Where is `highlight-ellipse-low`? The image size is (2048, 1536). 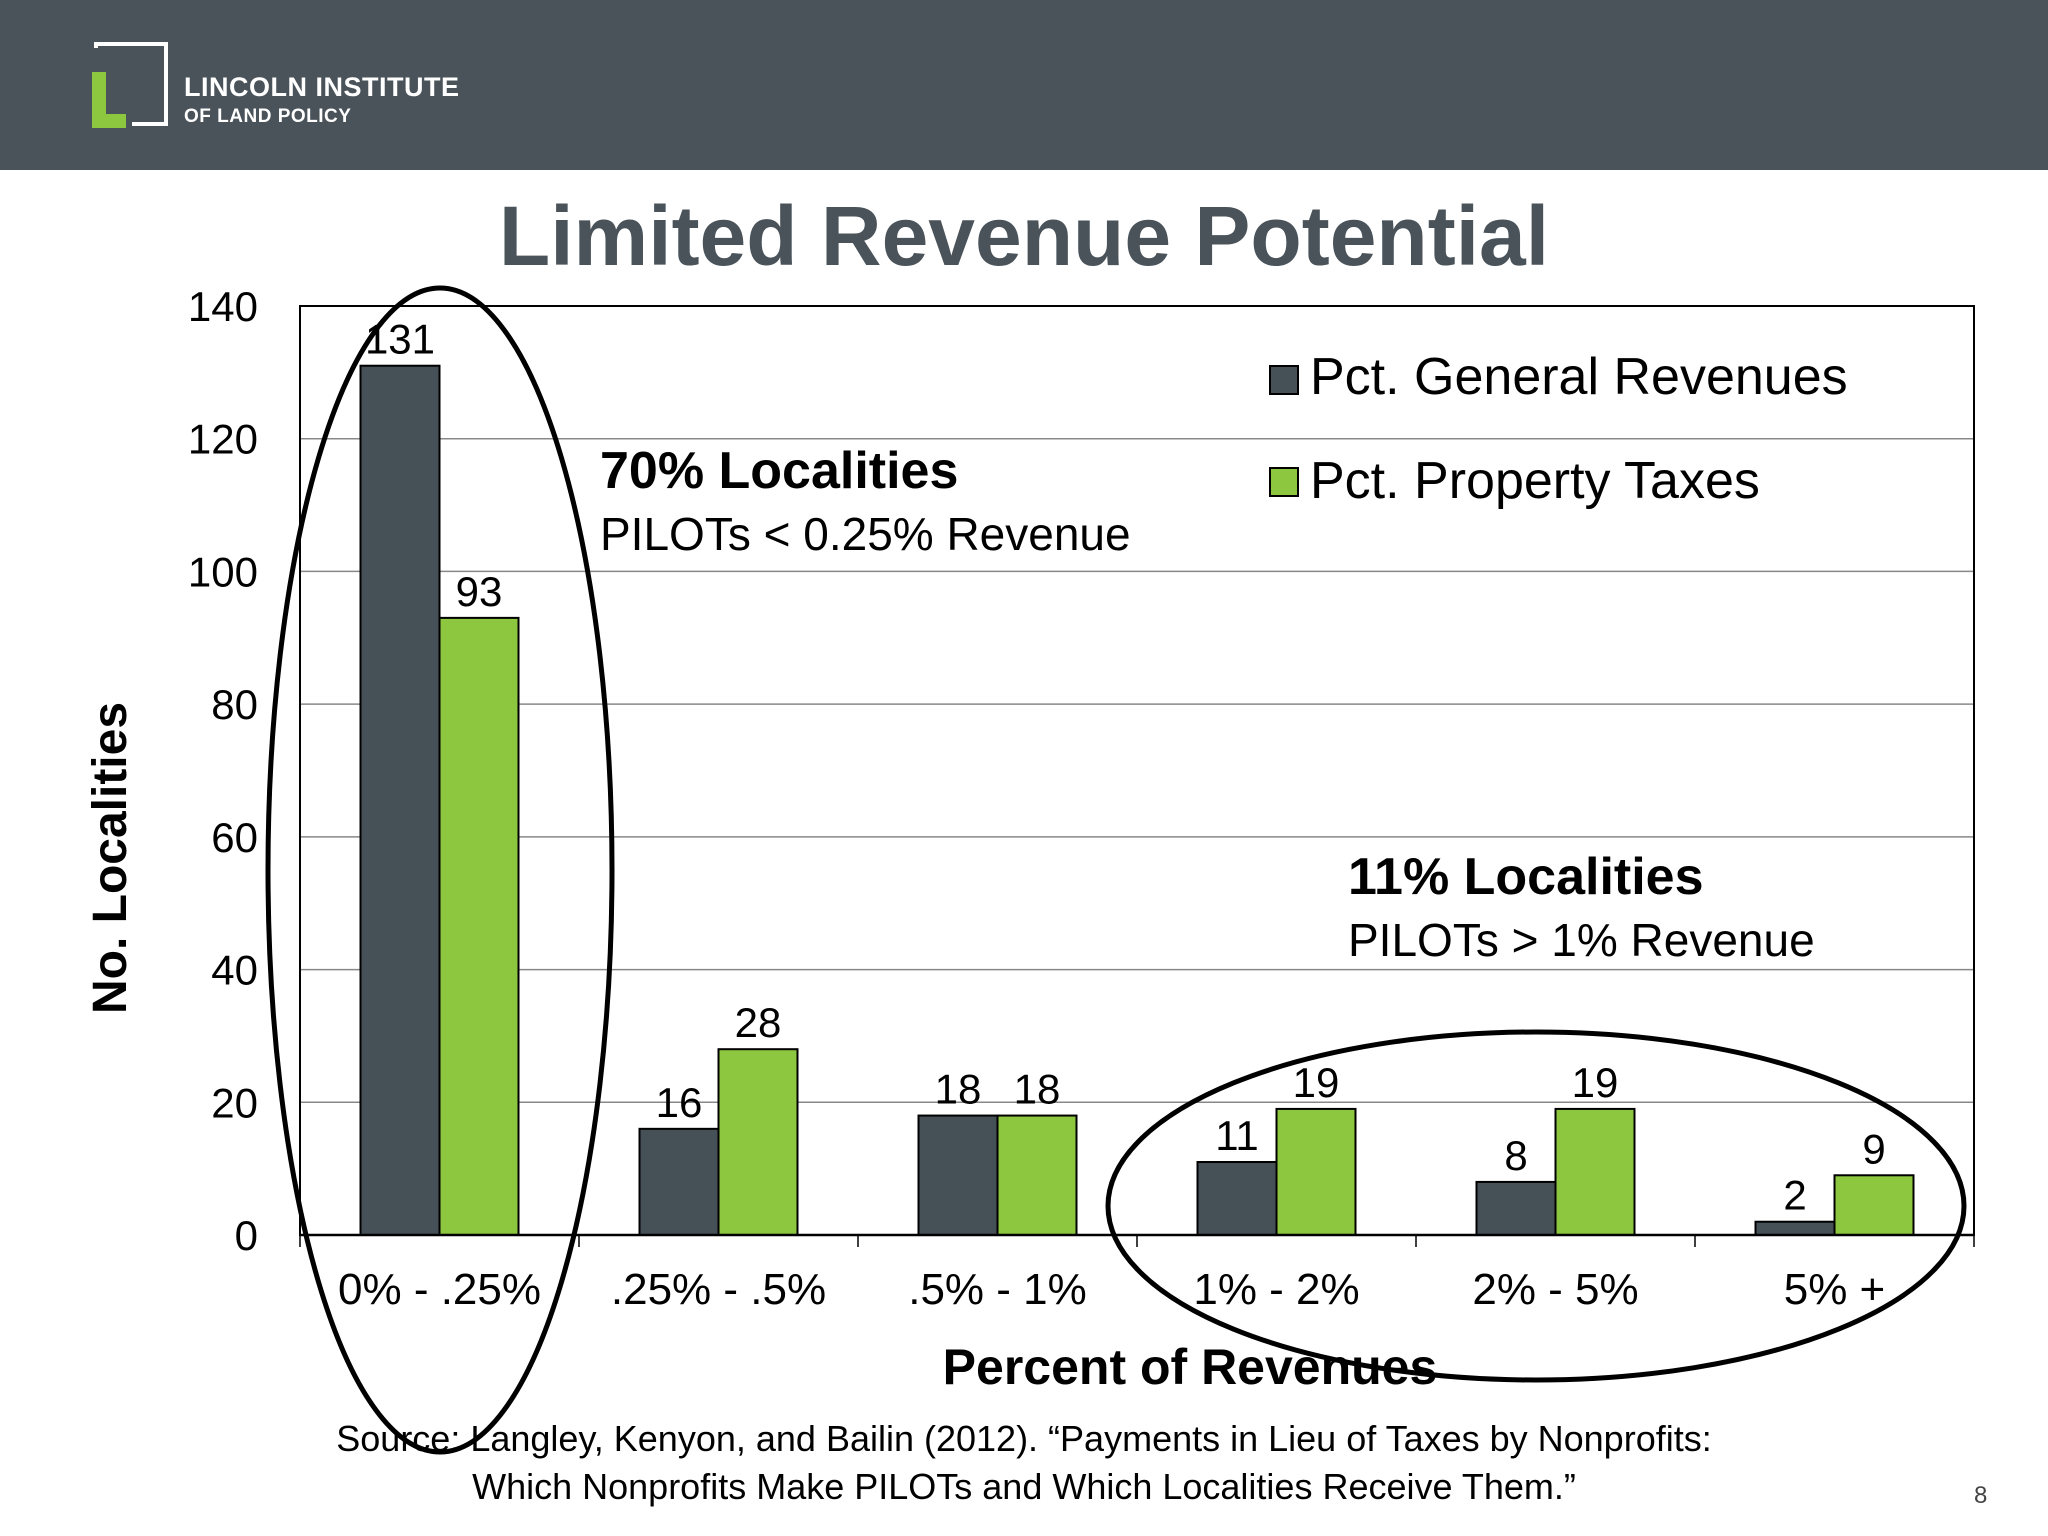 highlight-ellipse-low is located at coordinates (440, 870).